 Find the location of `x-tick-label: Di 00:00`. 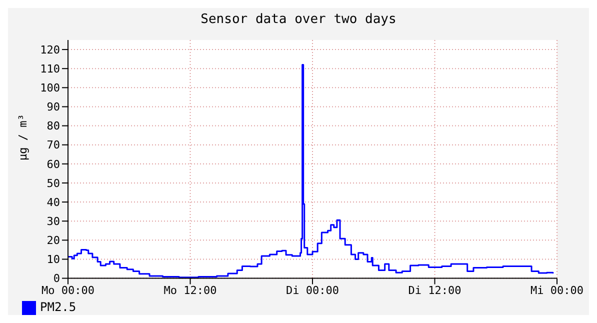

x-tick-label: Di 00:00 is located at coordinates (312, 291).